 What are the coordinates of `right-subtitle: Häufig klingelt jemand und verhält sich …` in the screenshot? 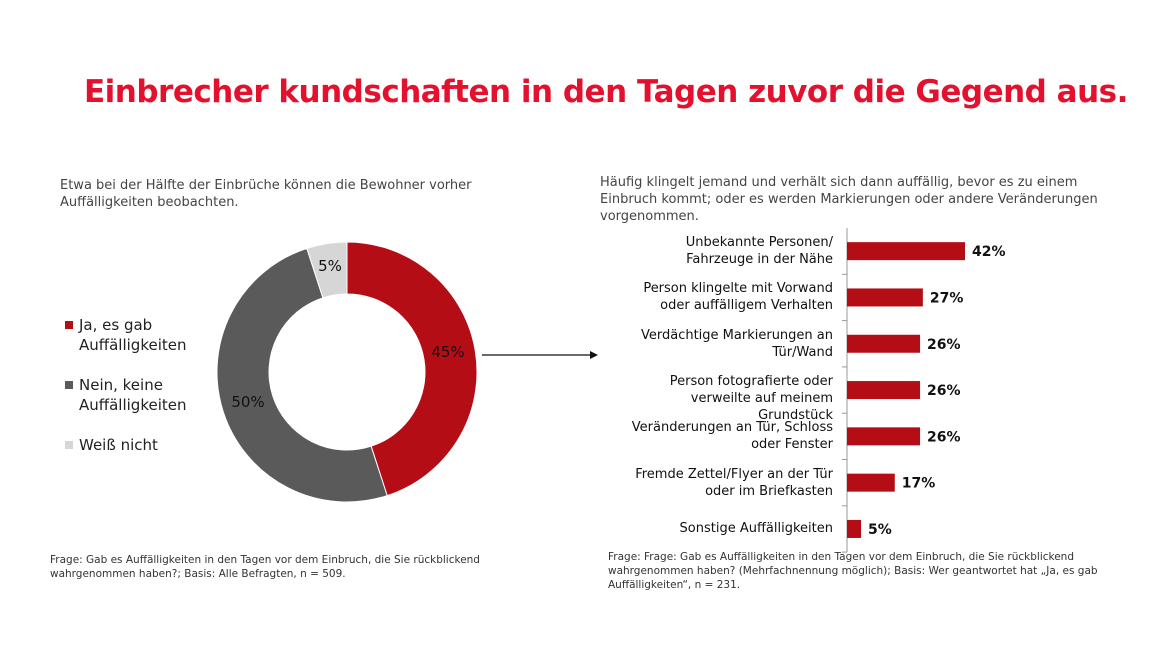 It's located at (849, 199).